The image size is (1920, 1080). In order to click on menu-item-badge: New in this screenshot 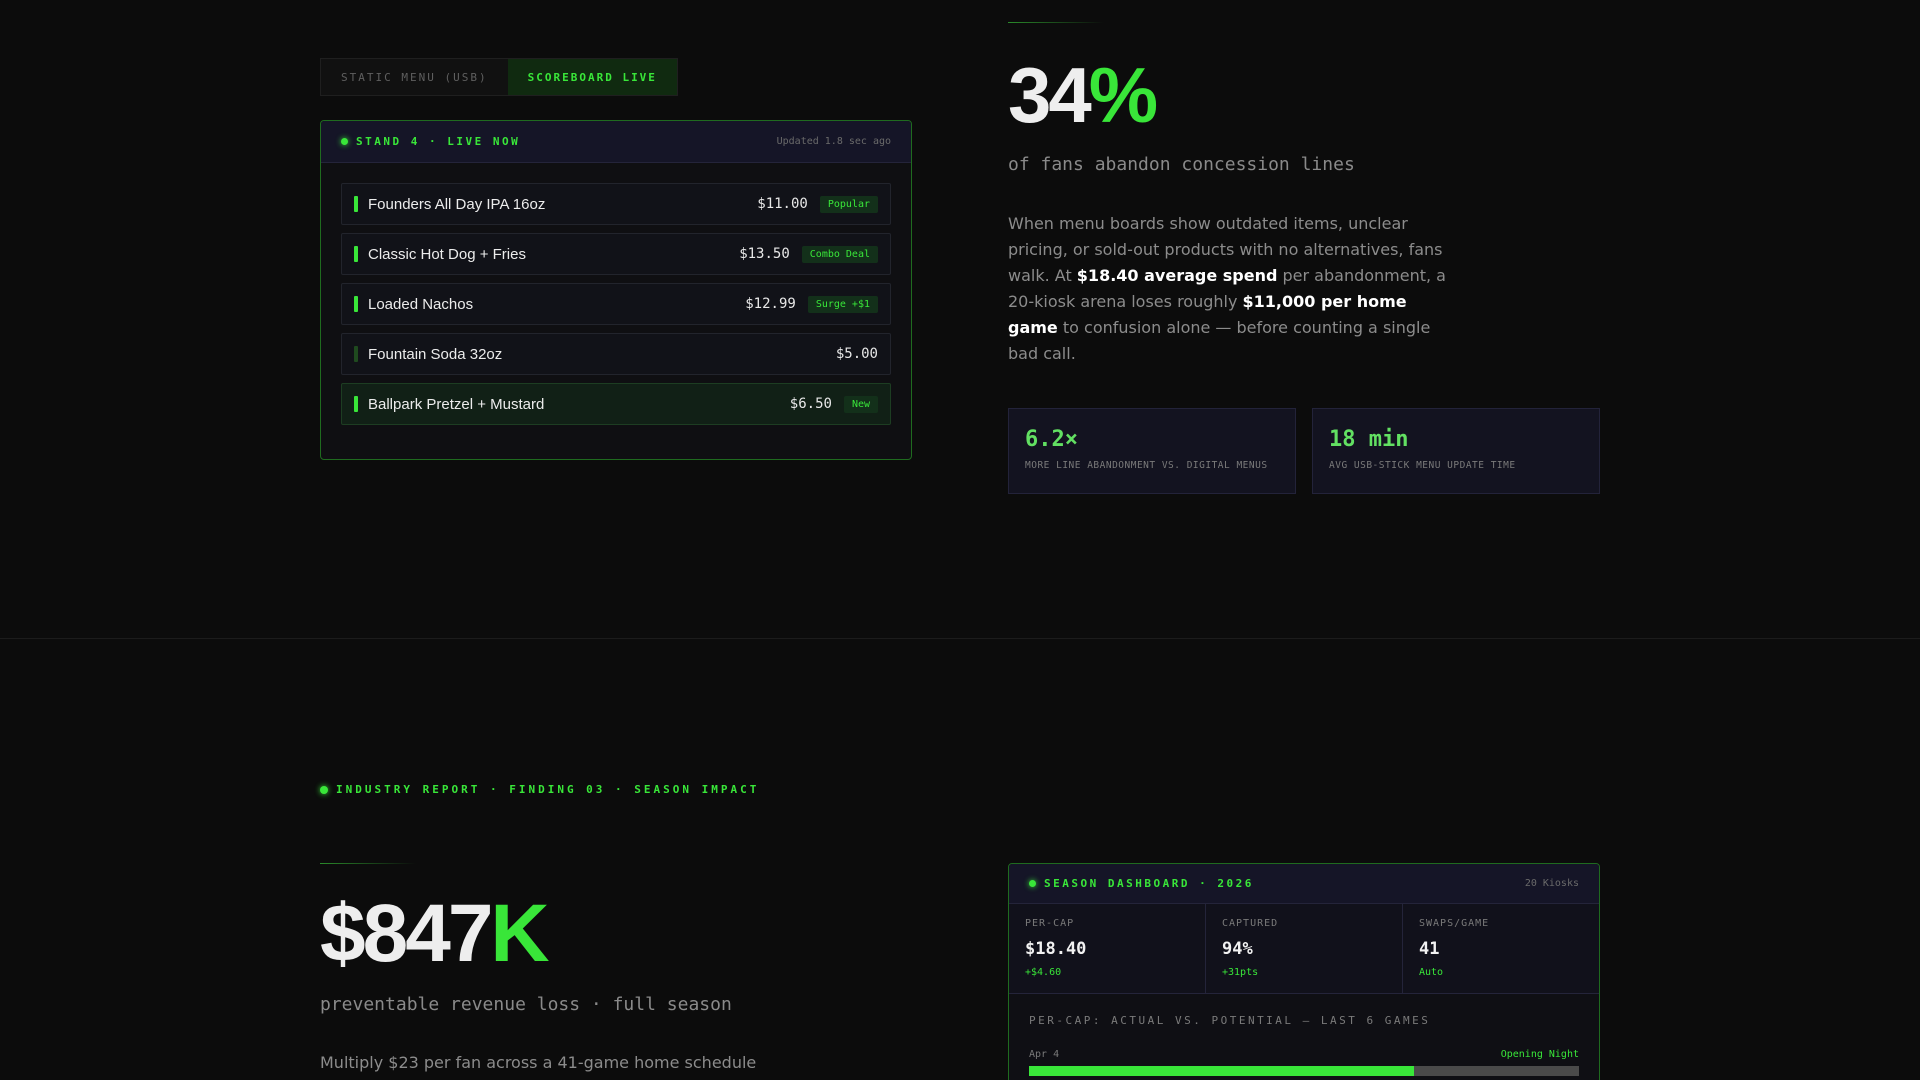, I will do `click(860, 404)`.